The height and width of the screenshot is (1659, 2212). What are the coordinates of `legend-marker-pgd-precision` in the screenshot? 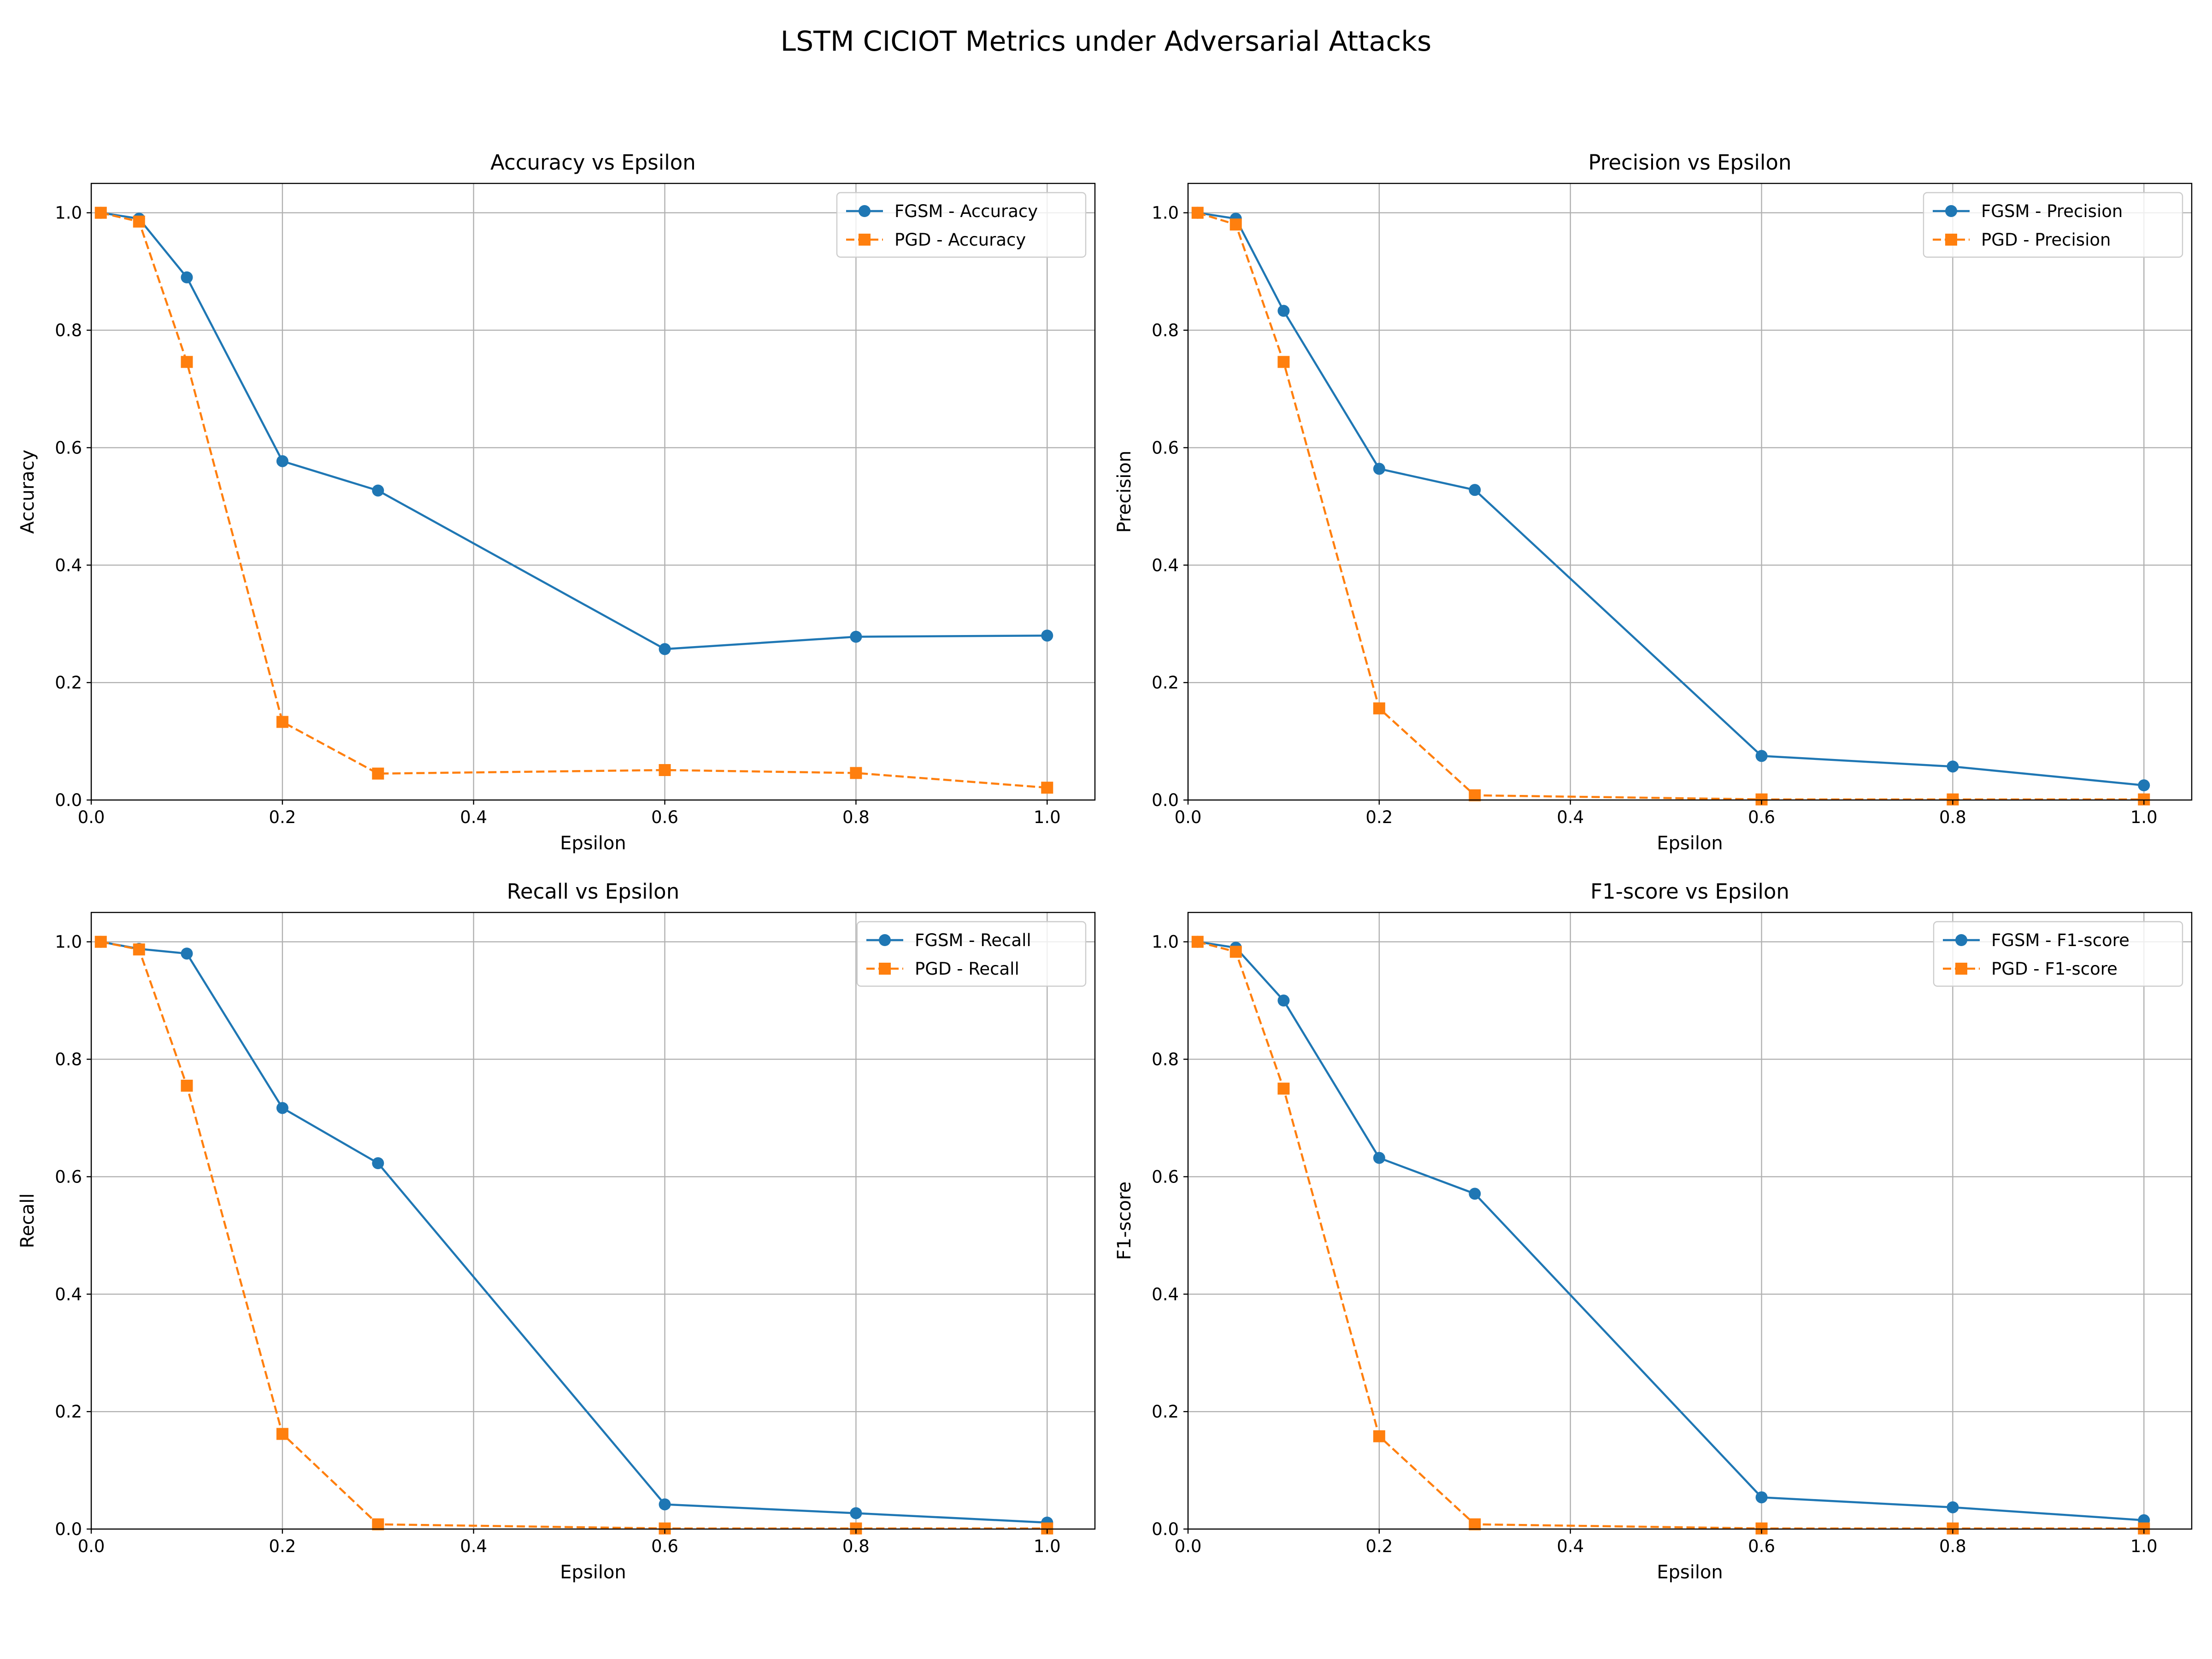 It's located at (1951, 240).